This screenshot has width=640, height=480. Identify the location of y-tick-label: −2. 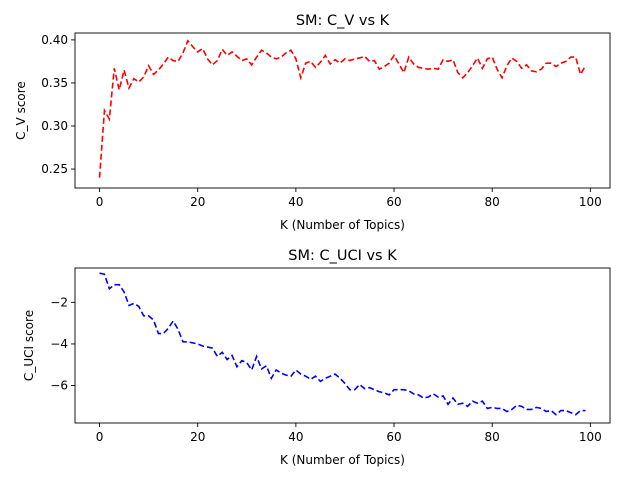
(59, 302).